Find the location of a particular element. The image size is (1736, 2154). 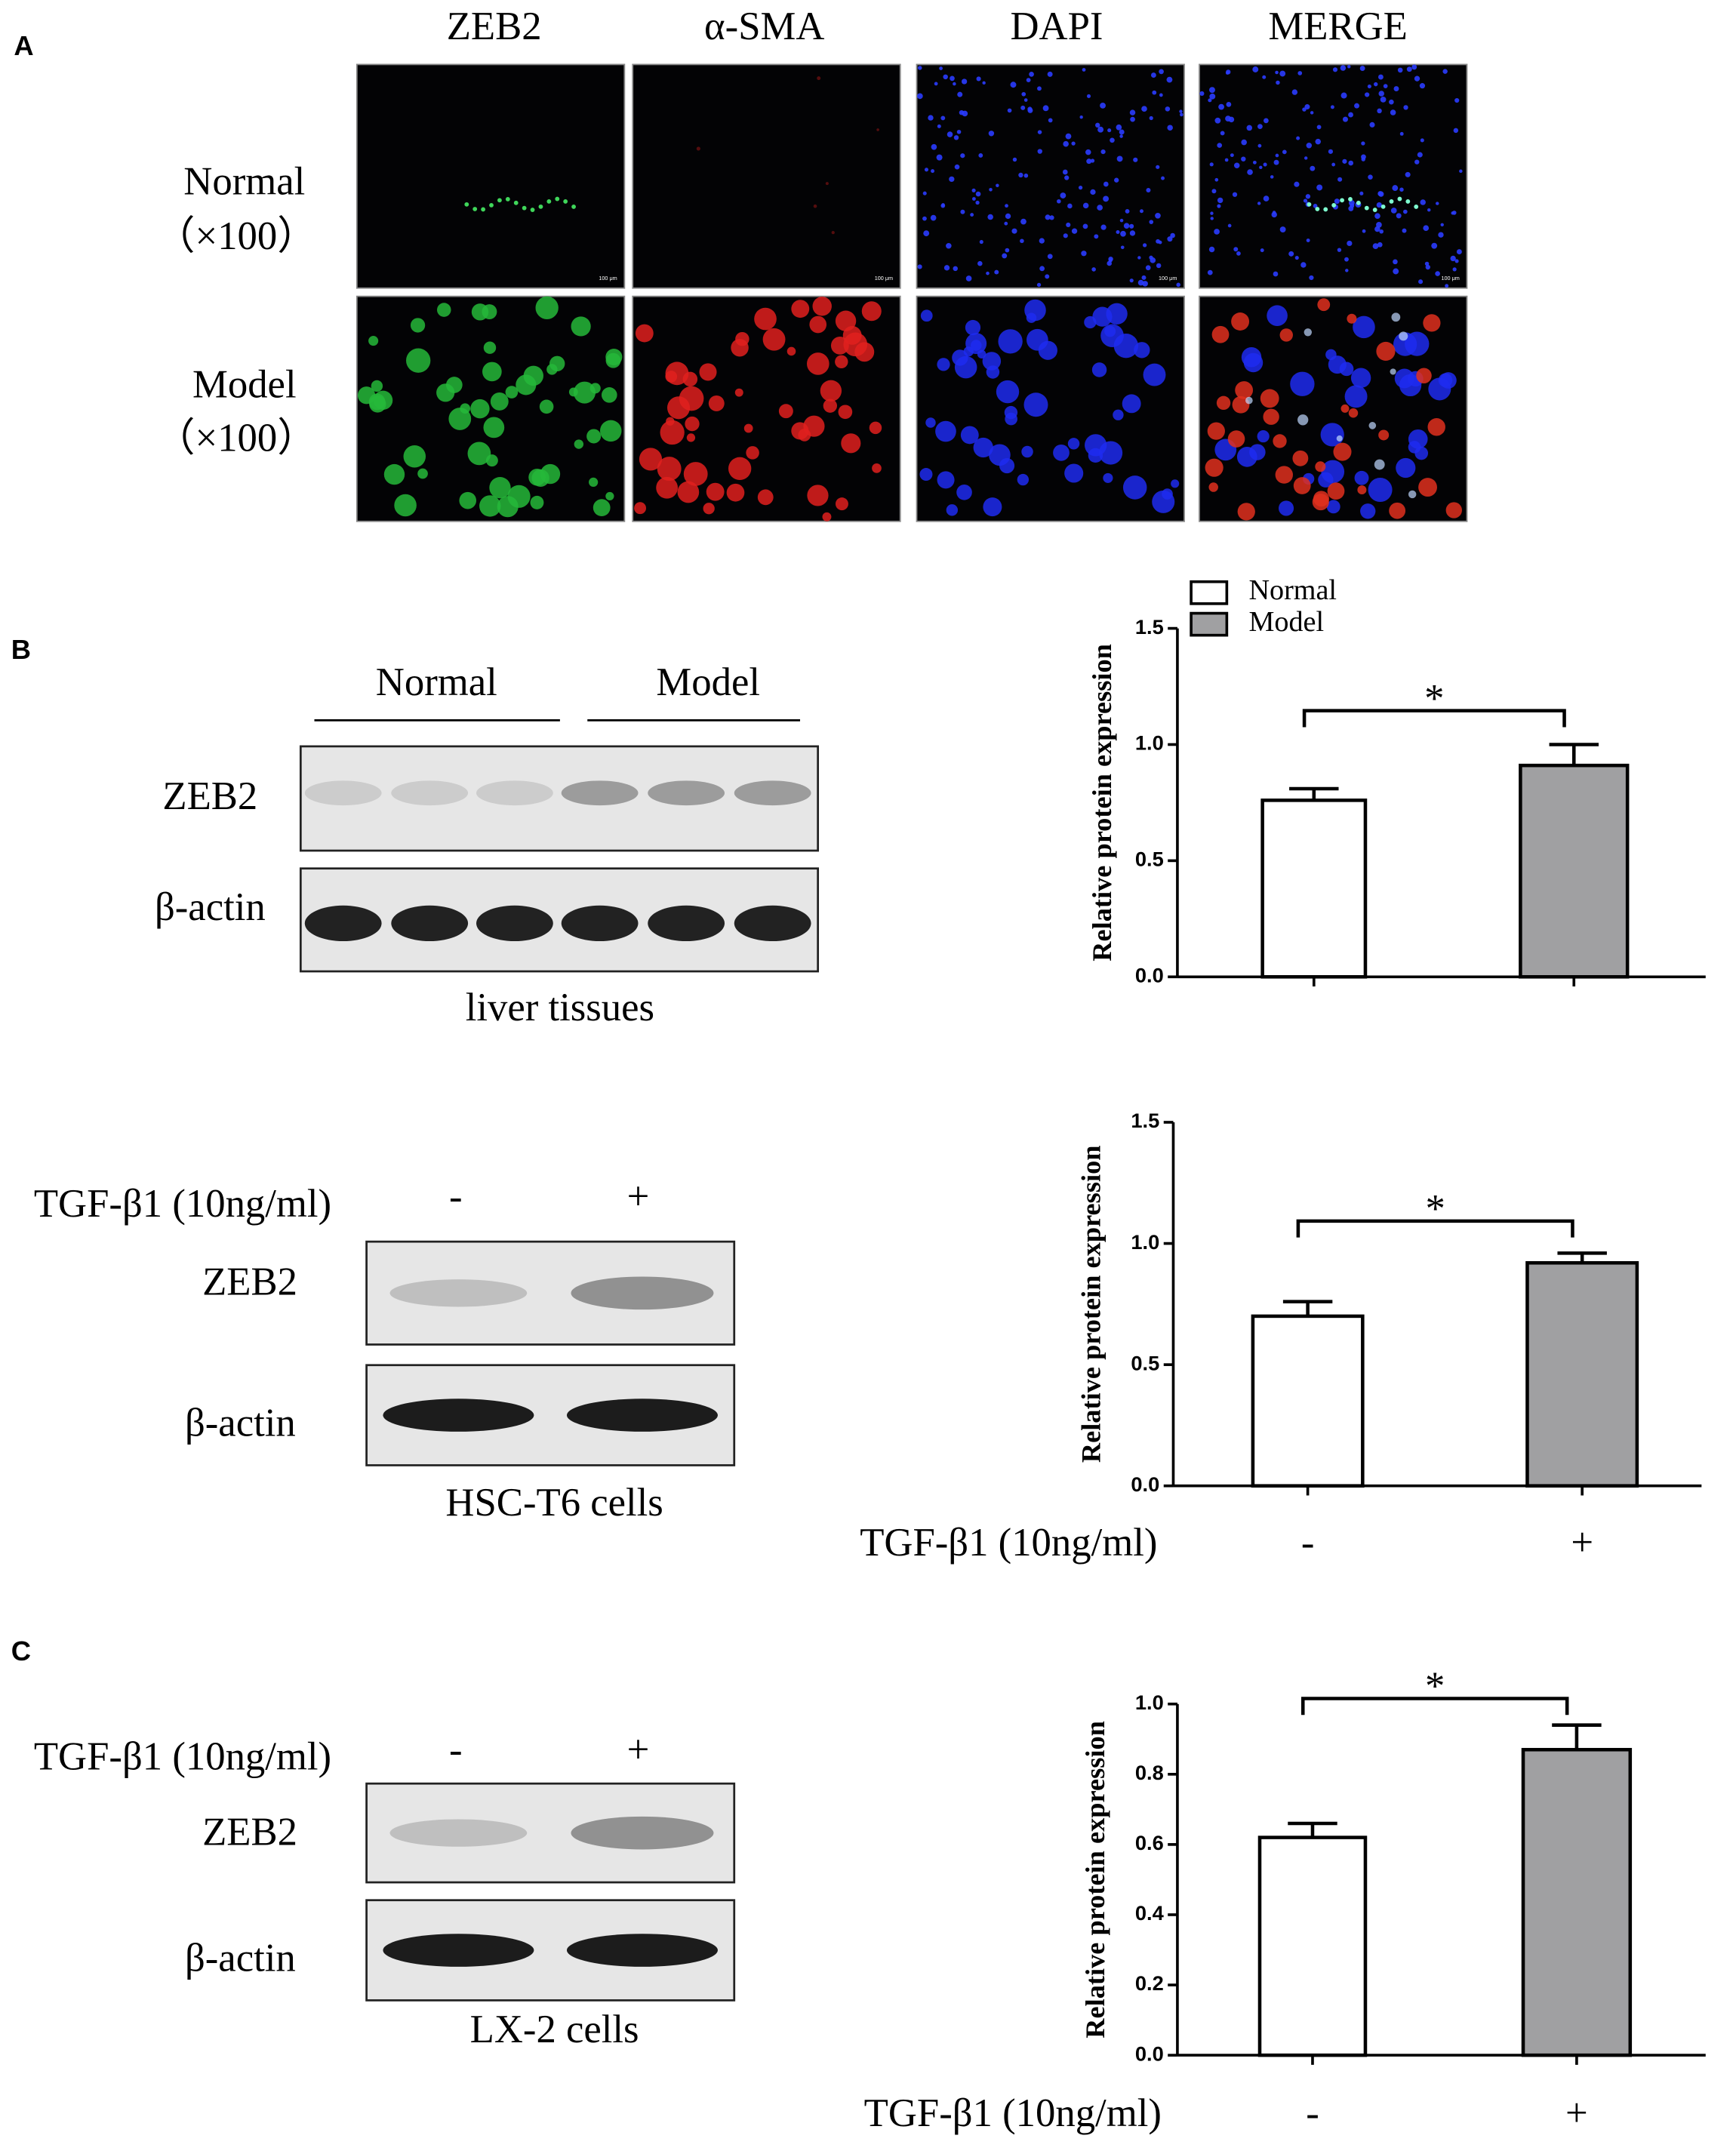

label: ZEB2 is located at coordinates (209, 796).